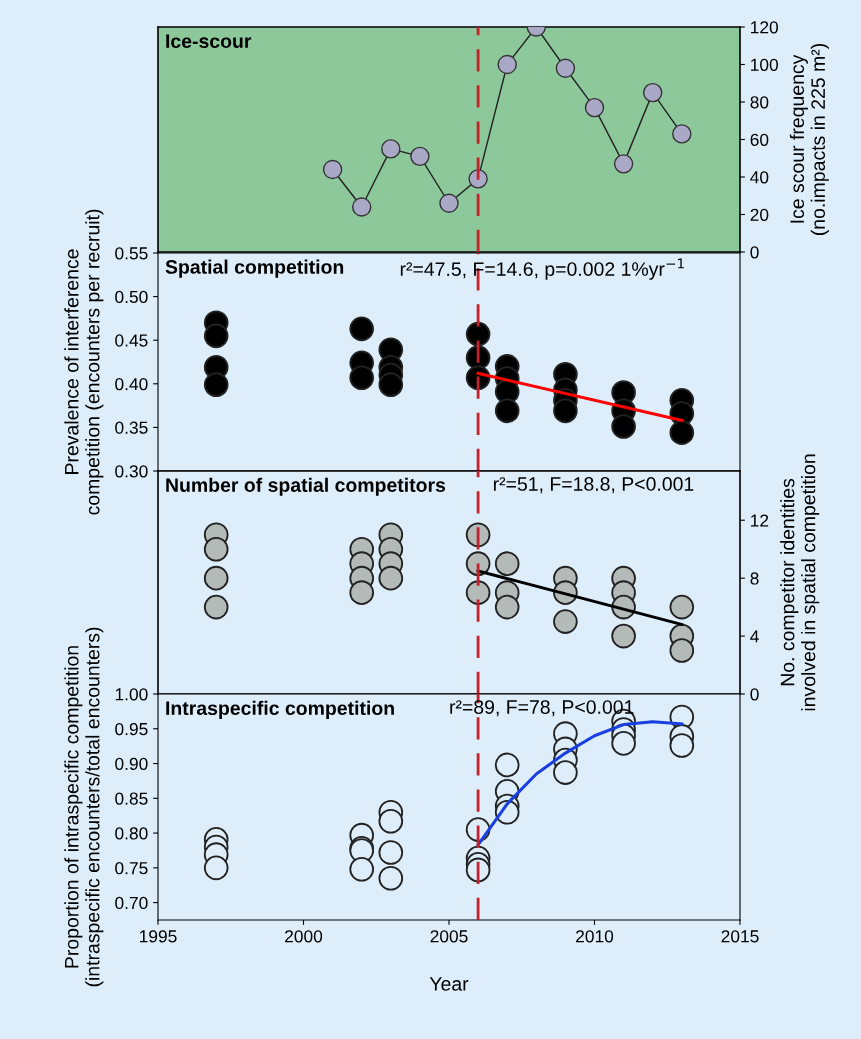  Describe the element at coordinates (131, 763) in the screenshot. I see `y-tick-label: 0.90` at that location.